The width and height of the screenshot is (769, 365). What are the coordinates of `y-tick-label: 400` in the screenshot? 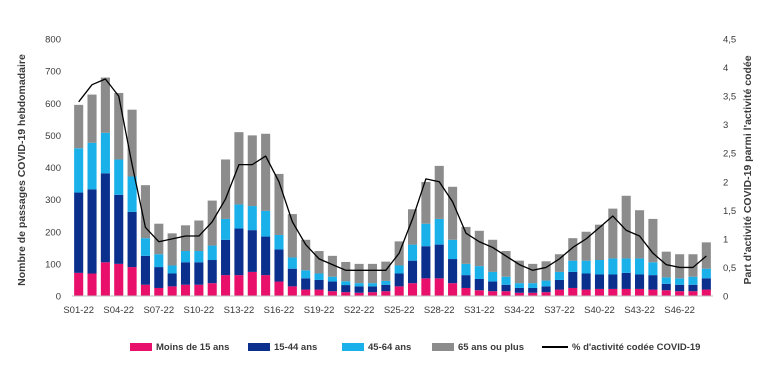 It's located at (53, 168).